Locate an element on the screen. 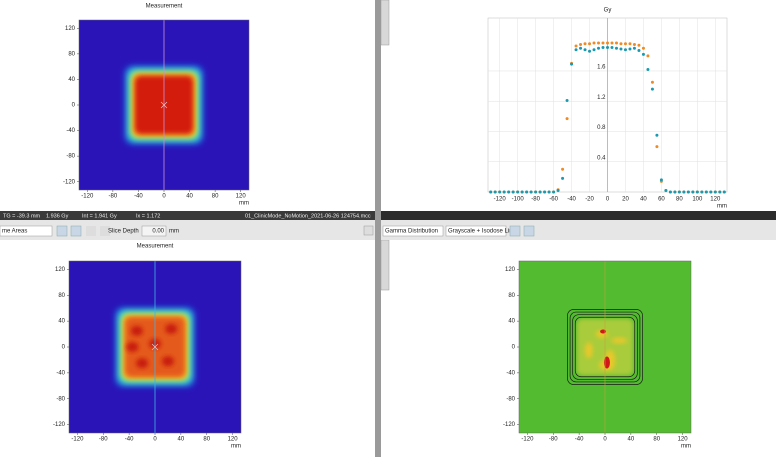 Image resolution: width=776 pixels, height=457 pixels. y-tick-label: -80 is located at coordinates (510, 399).